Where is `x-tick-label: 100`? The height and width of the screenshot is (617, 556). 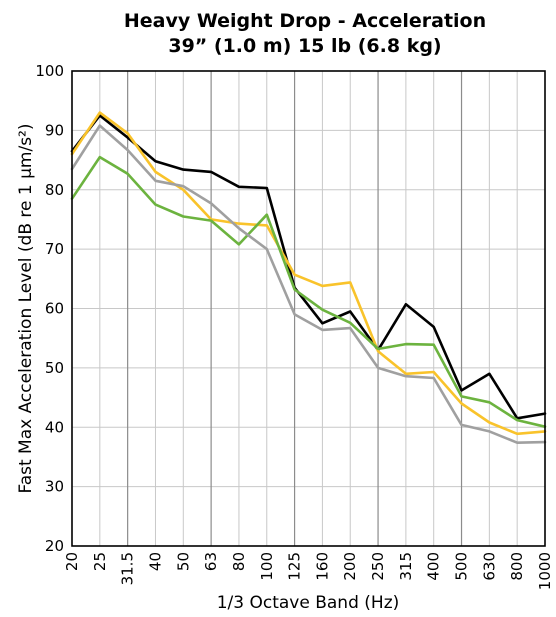 x-tick-label: 100 is located at coordinates (267, 566).